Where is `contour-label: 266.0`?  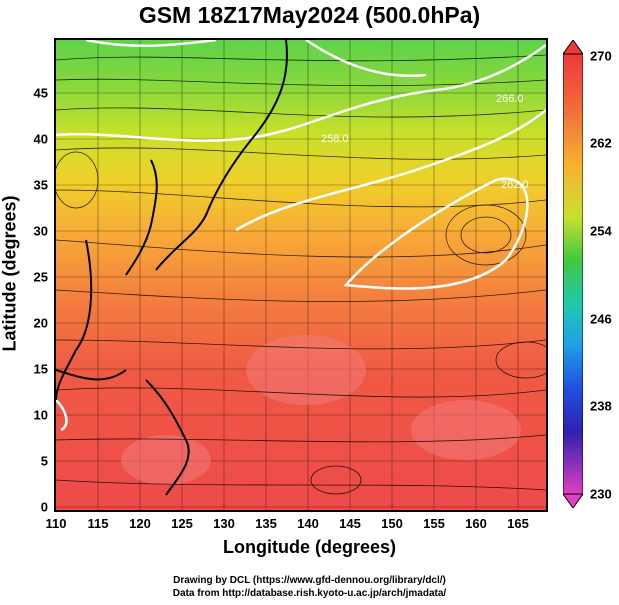
contour-label: 266.0 is located at coordinates (510, 99).